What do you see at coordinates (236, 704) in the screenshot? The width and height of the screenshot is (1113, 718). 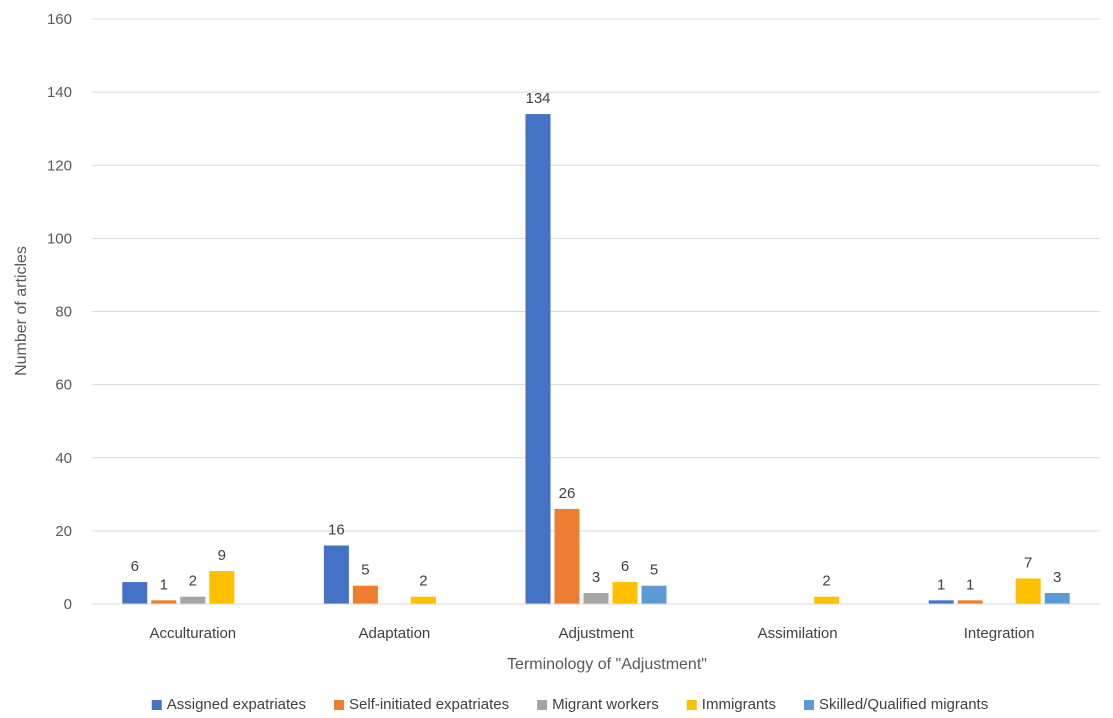 I see `legend-label: Assigned expatriates` at bounding box center [236, 704].